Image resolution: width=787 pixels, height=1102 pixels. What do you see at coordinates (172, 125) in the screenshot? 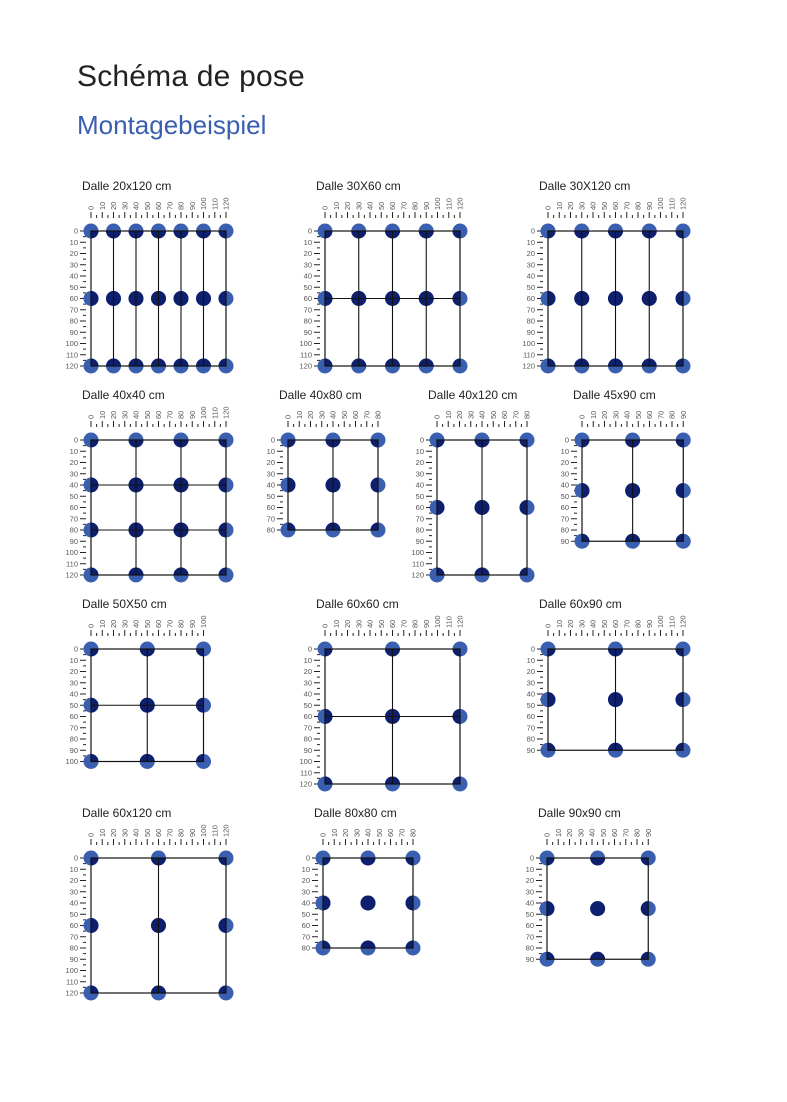
I see `page-subtitle: Montagebeispiel` at bounding box center [172, 125].